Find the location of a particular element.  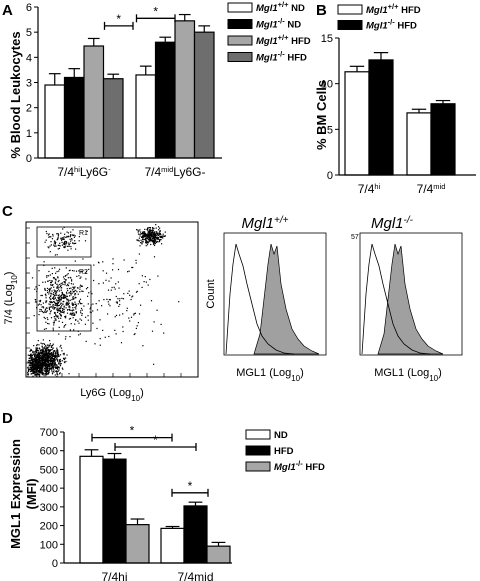

chart-d-bar is located at coordinates (218, 554).